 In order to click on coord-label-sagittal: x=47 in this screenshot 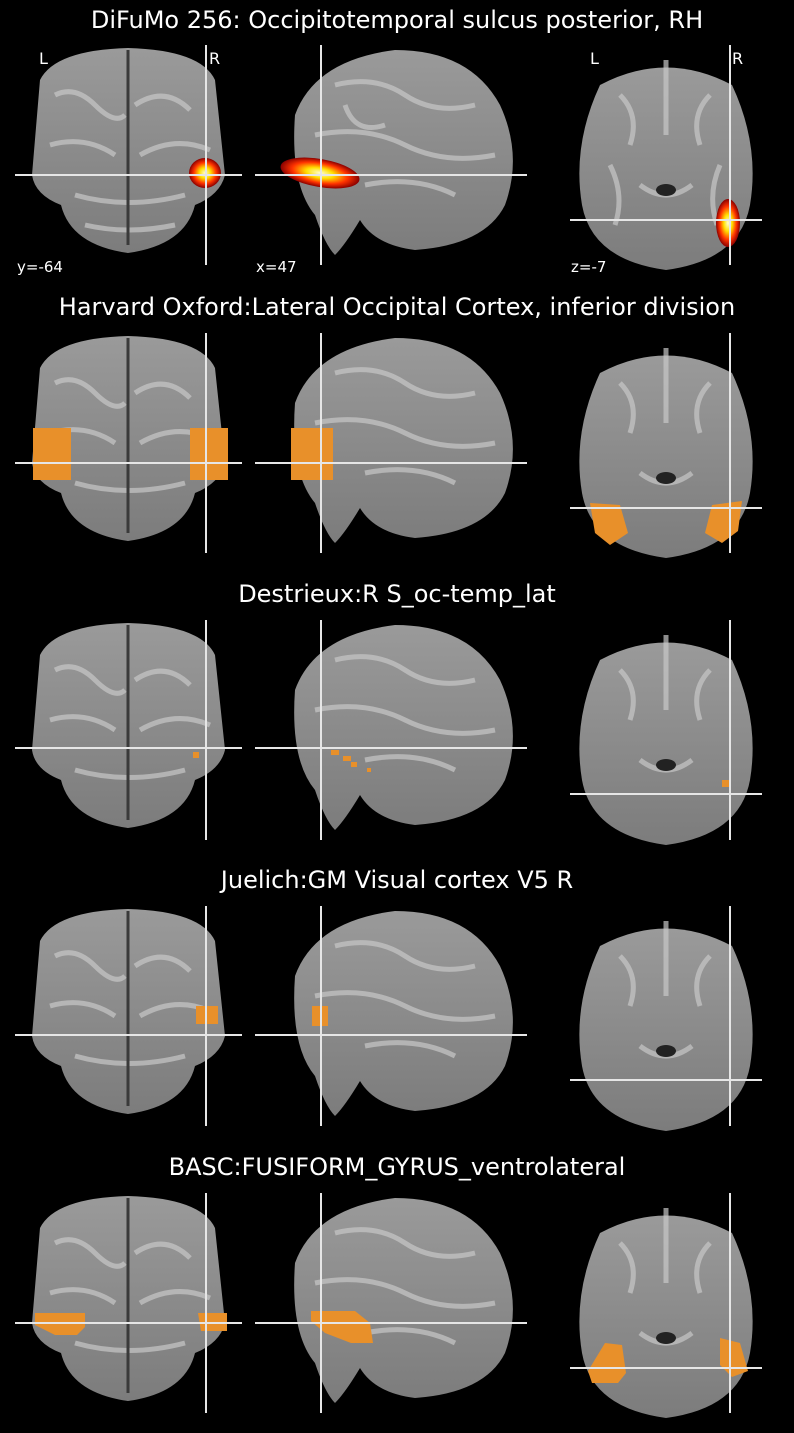, I will do `click(276, 267)`.